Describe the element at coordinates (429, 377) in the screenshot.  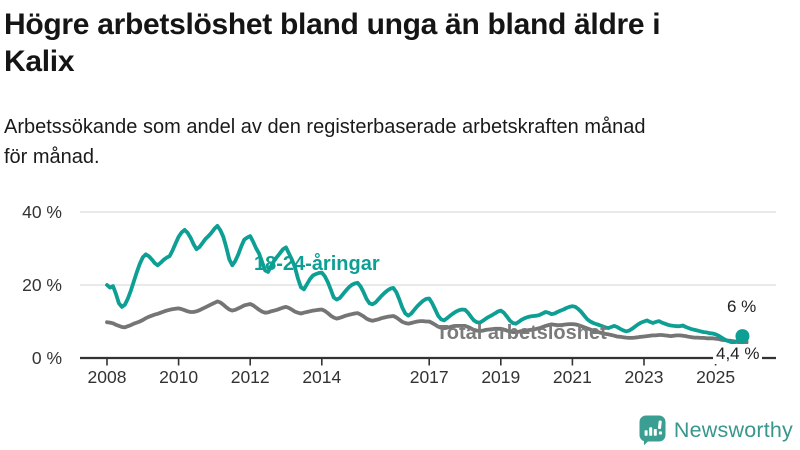
I see `x-tick-label-2017: 2017` at that location.